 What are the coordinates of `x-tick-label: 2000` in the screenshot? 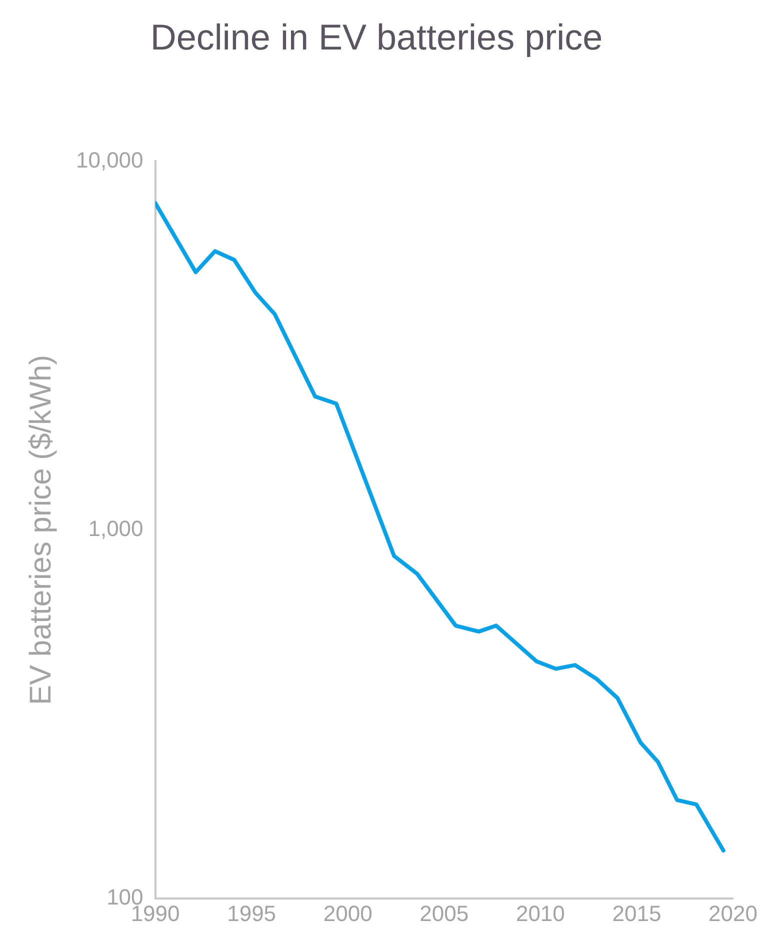 It's located at (347, 913).